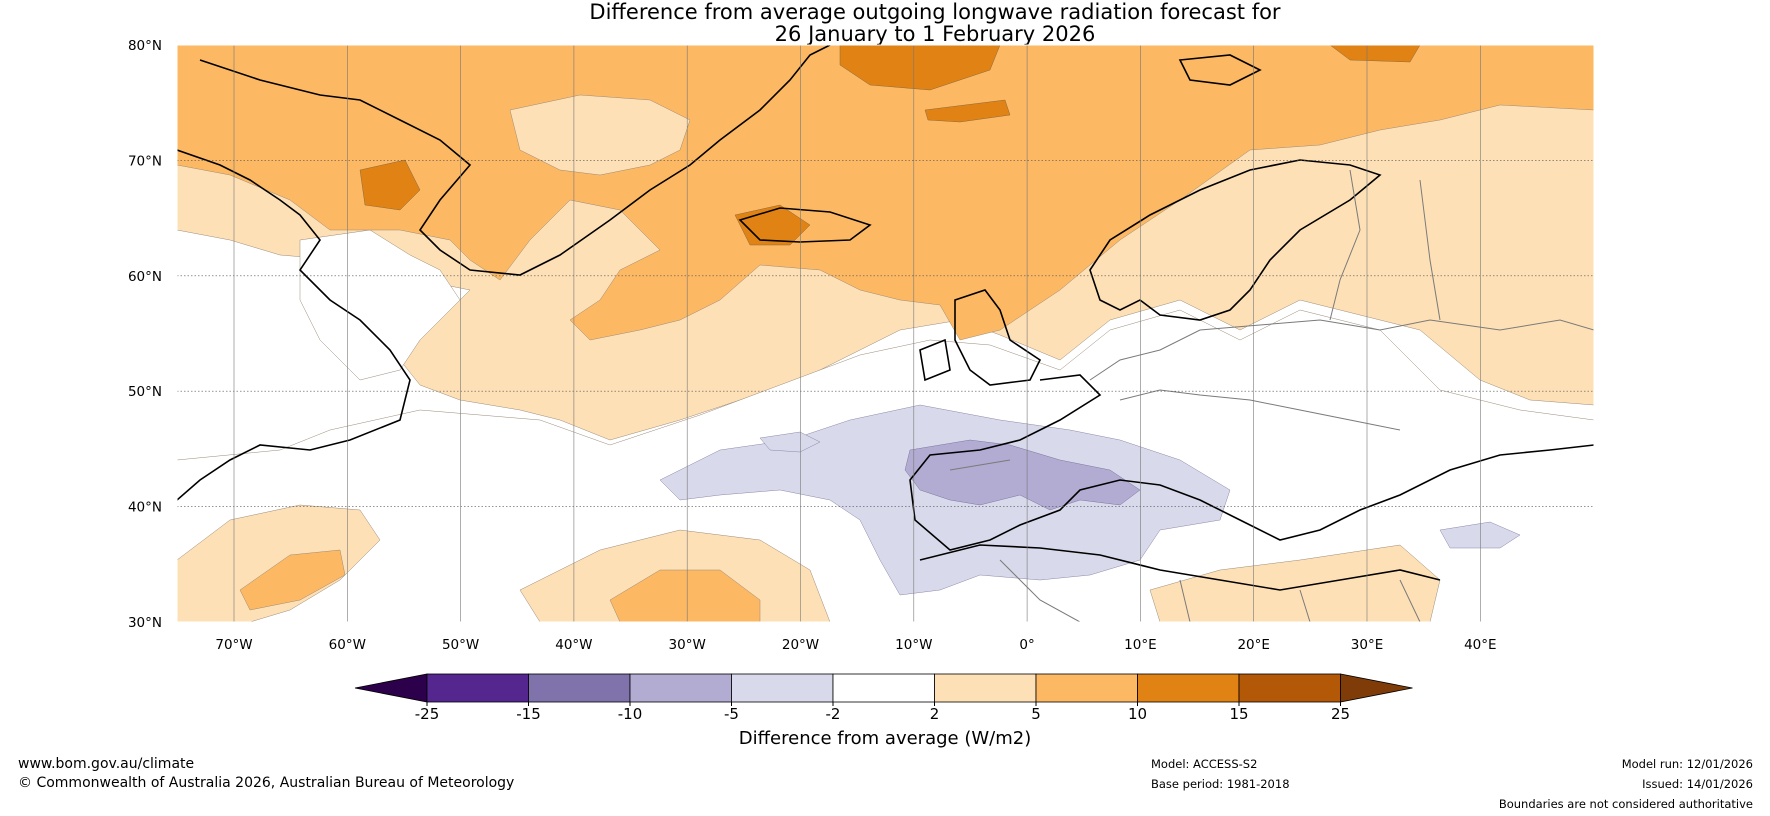 Image resolution: width=1770 pixels, height=816 pixels. What do you see at coordinates (427, 714) in the screenshot?
I see `colorbar-tick-label: -25` at bounding box center [427, 714].